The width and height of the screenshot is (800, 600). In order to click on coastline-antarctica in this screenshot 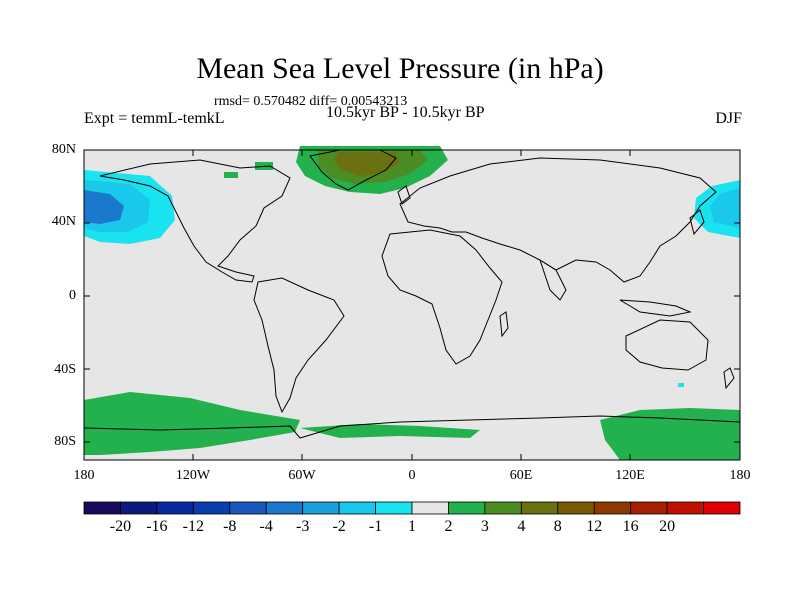, I will do `click(412, 427)`.